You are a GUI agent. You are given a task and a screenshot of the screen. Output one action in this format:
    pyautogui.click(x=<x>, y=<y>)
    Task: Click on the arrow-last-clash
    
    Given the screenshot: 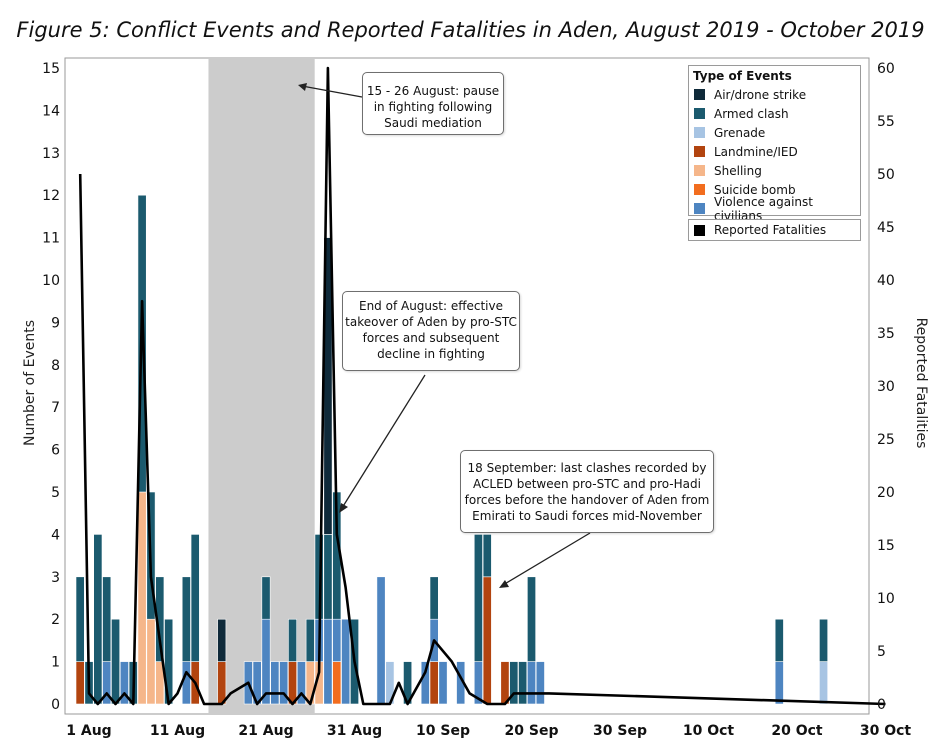 What is the action you would take?
    pyautogui.click(x=546, y=559)
    